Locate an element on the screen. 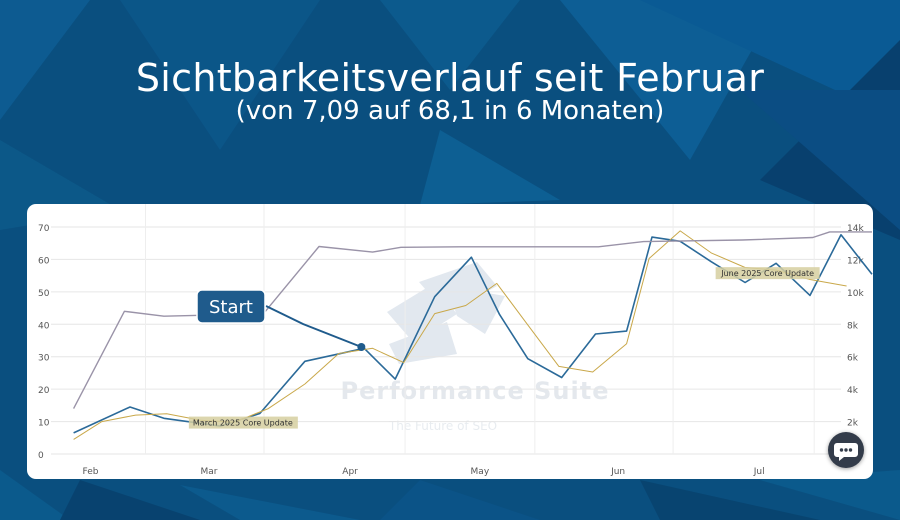  start-callout-label: Start is located at coordinates (231, 307).